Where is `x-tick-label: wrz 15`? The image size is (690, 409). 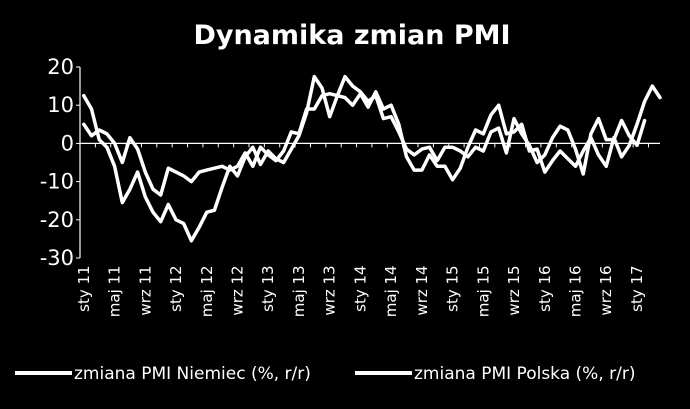 x-tick-label: wrz 15 is located at coordinates (514, 290).